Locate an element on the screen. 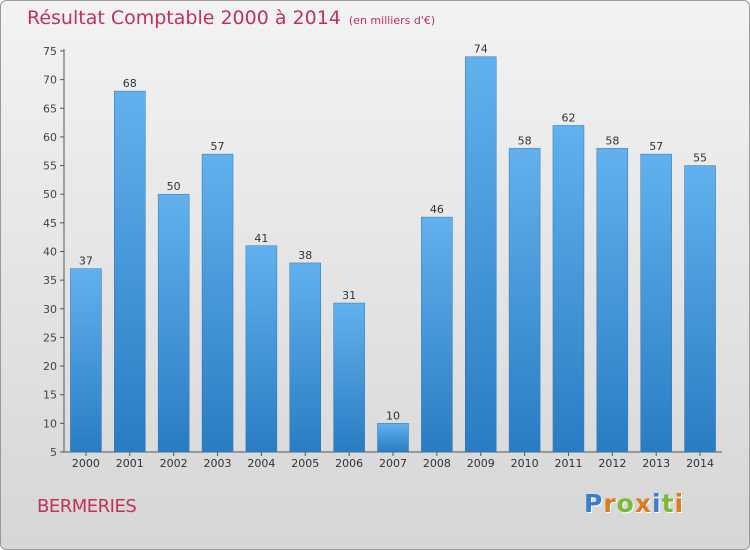 Image resolution: width=750 pixels, height=550 pixels. data-label: 37 is located at coordinates (86, 261).